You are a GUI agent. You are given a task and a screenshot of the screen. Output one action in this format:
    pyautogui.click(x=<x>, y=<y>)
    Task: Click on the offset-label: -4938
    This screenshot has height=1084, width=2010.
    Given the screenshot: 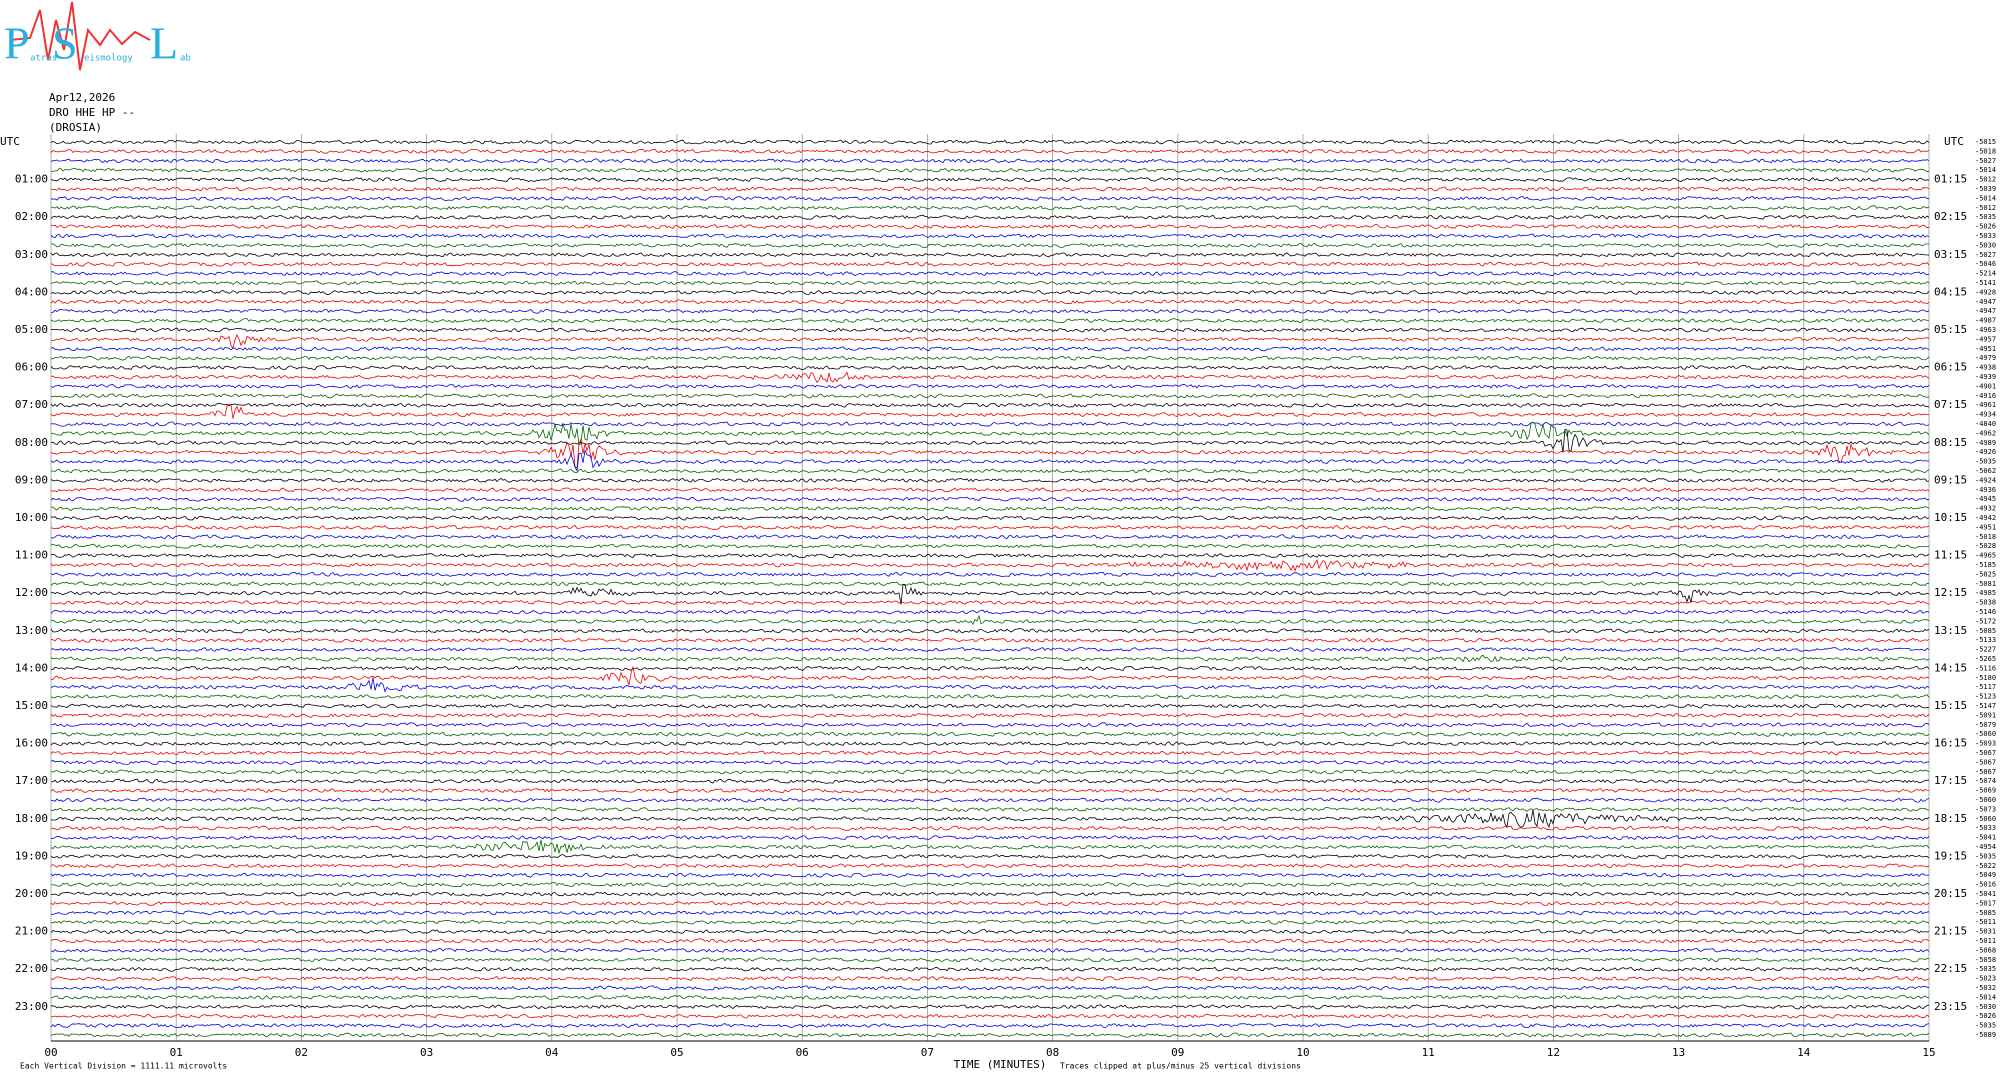 What is the action you would take?
    pyautogui.click(x=1985, y=368)
    